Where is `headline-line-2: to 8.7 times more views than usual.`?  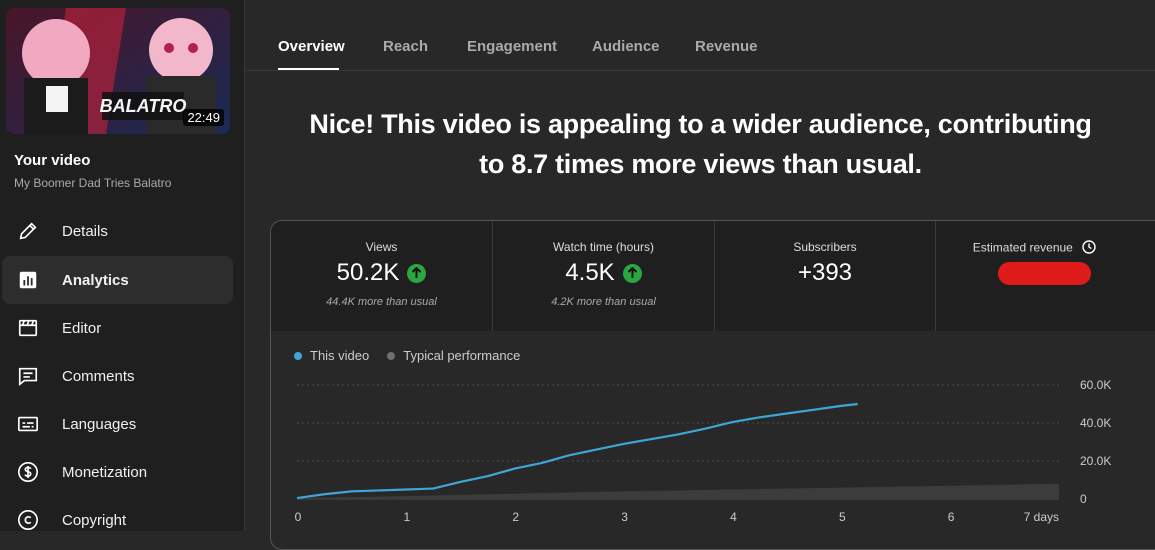 headline-line-2: to 8.7 times more views than usual. is located at coordinates (700, 164).